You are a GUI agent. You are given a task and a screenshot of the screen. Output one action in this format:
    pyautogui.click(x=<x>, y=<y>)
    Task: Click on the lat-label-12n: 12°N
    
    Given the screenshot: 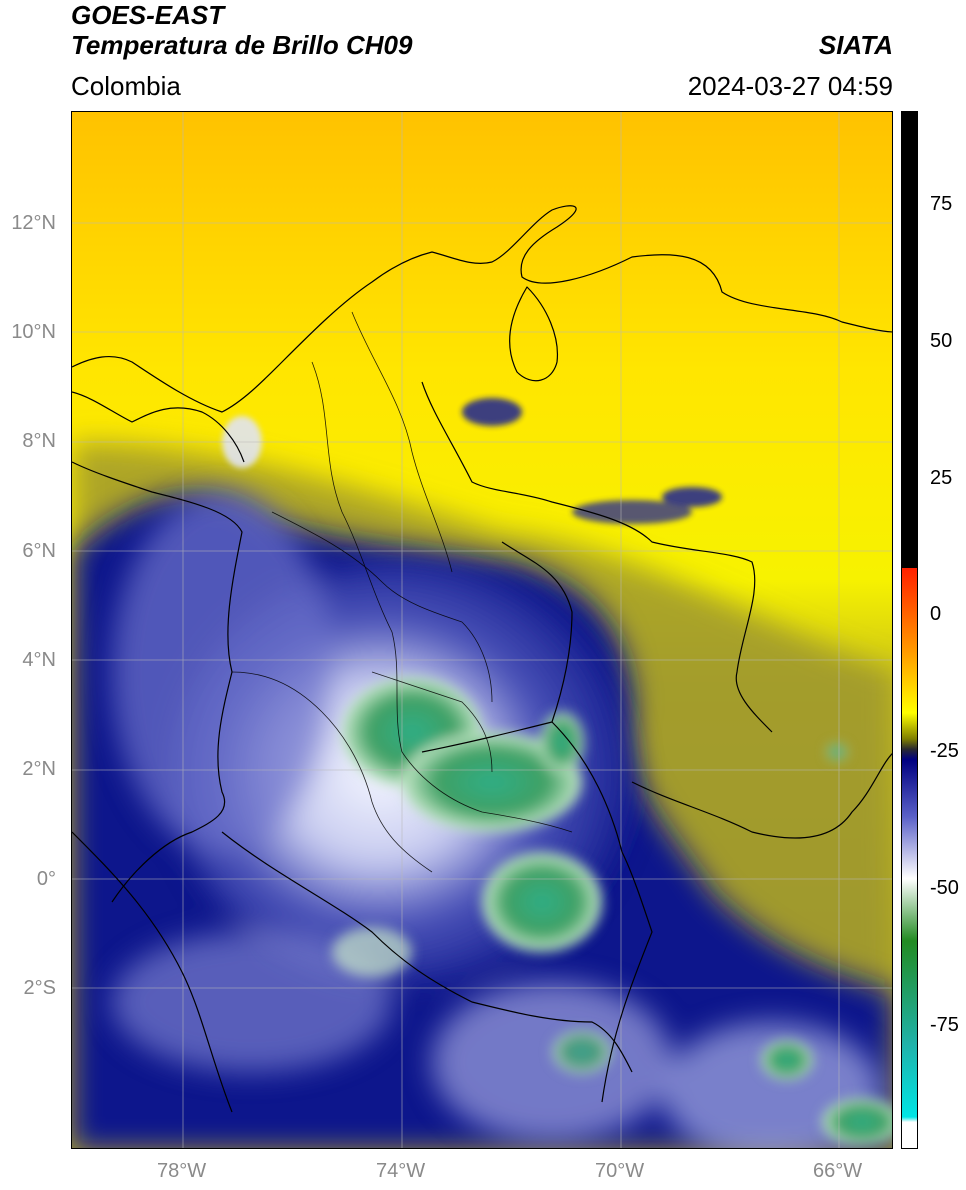 What is the action you would take?
    pyautogui.click(x=33, y=223)
    